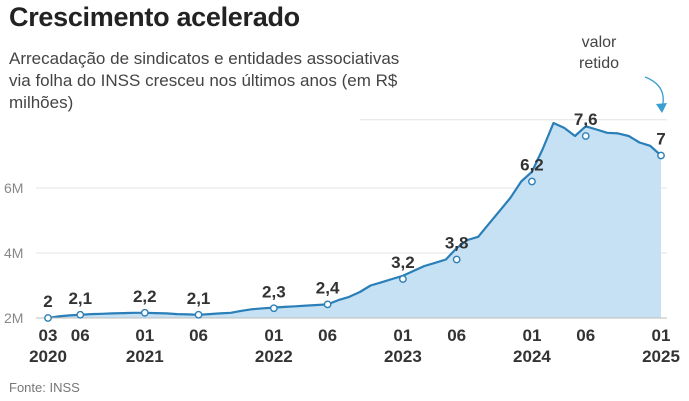 The height and width of the screenshot is (401, 689). Describe the element at coordinates (599, 53) in the screenshot. I see `retained-value-annotation: valor retido` at that location.